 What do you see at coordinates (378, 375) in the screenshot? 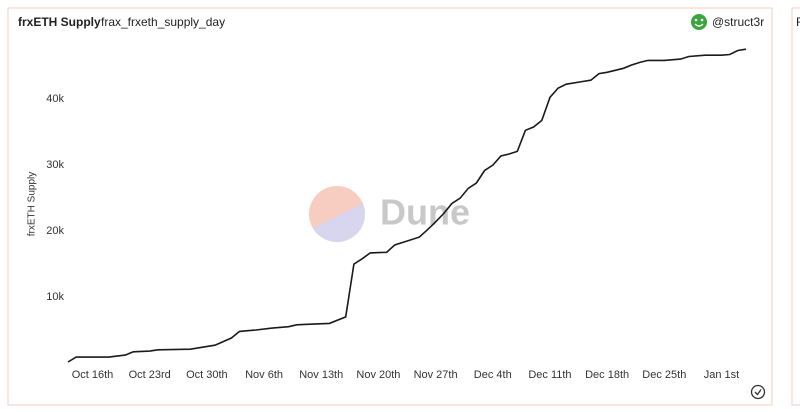
I see `x-tick-label: Nov 20th` at bounding box center [378, 375].